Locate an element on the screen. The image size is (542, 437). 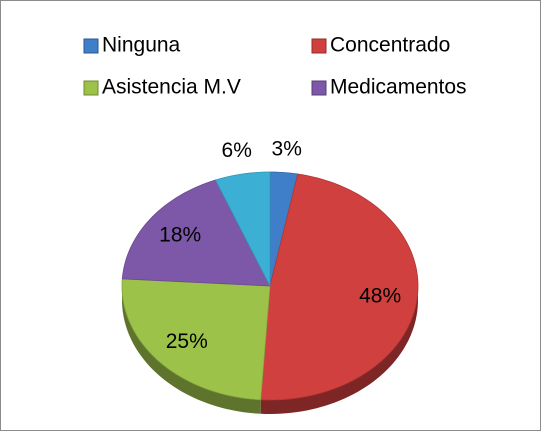
data-label: 48% is located at coordinates (380, 295).